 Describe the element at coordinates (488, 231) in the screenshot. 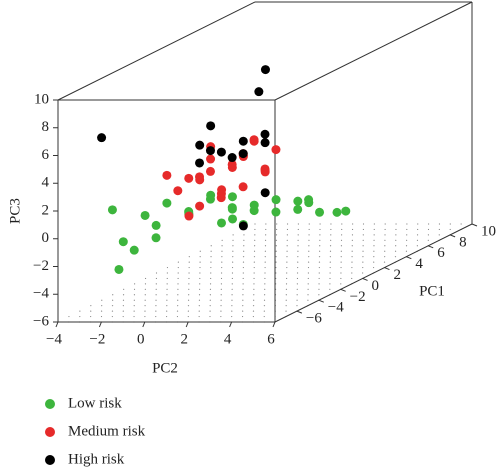

I see `x-tick-label: 10` at that location.